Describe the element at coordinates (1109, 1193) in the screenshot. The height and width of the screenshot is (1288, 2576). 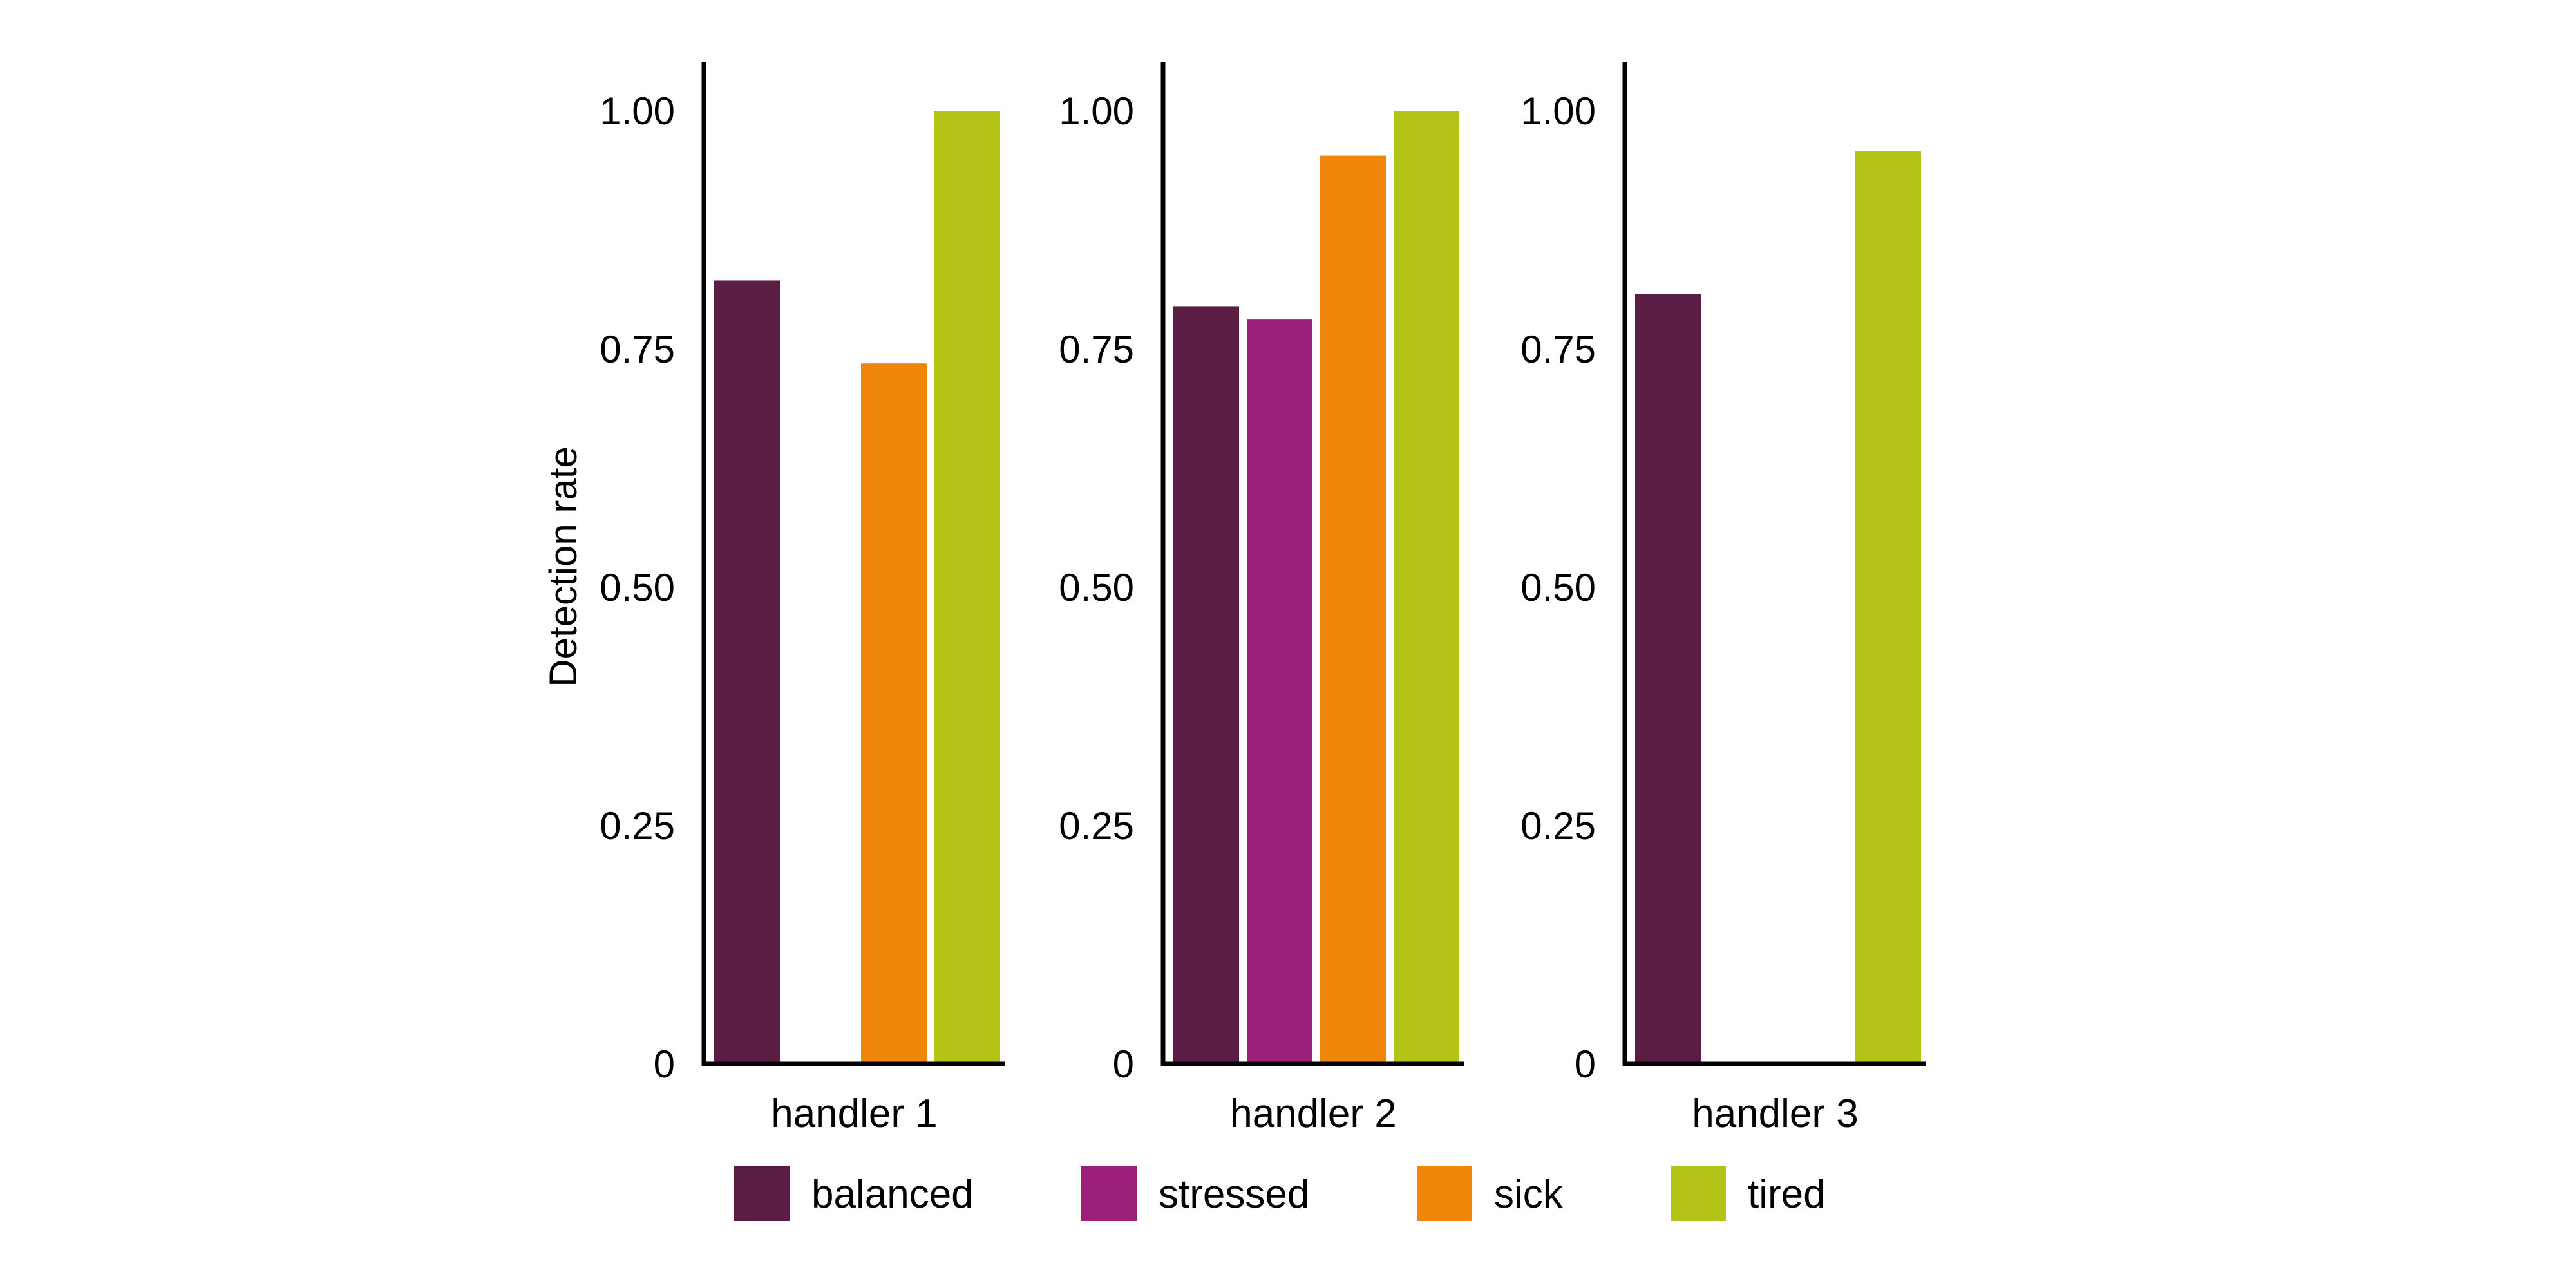
I see `legend-swatch-stressed` at that location.